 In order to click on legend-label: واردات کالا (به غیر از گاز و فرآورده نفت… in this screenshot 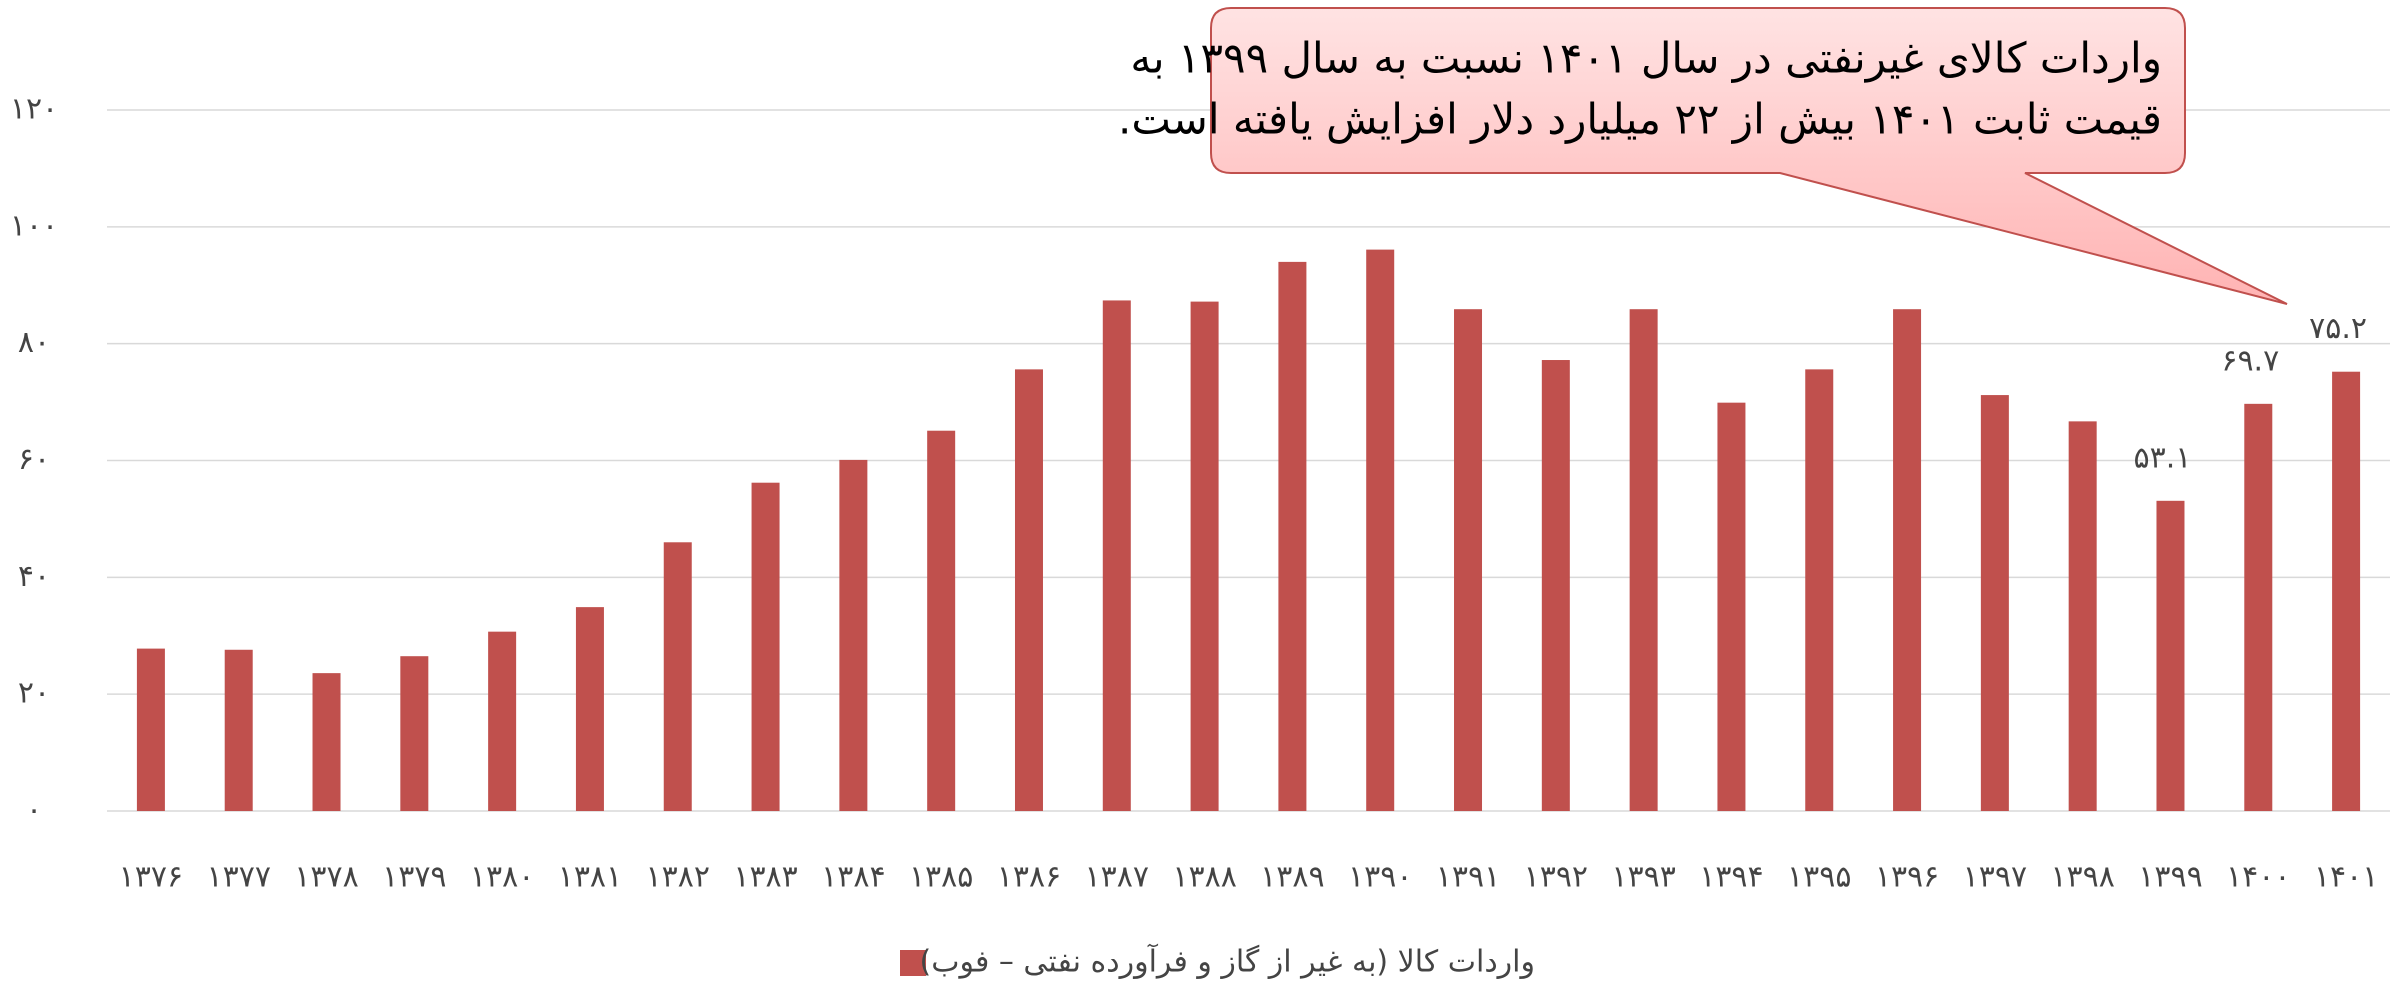, I will do `click(1227, 962)`.